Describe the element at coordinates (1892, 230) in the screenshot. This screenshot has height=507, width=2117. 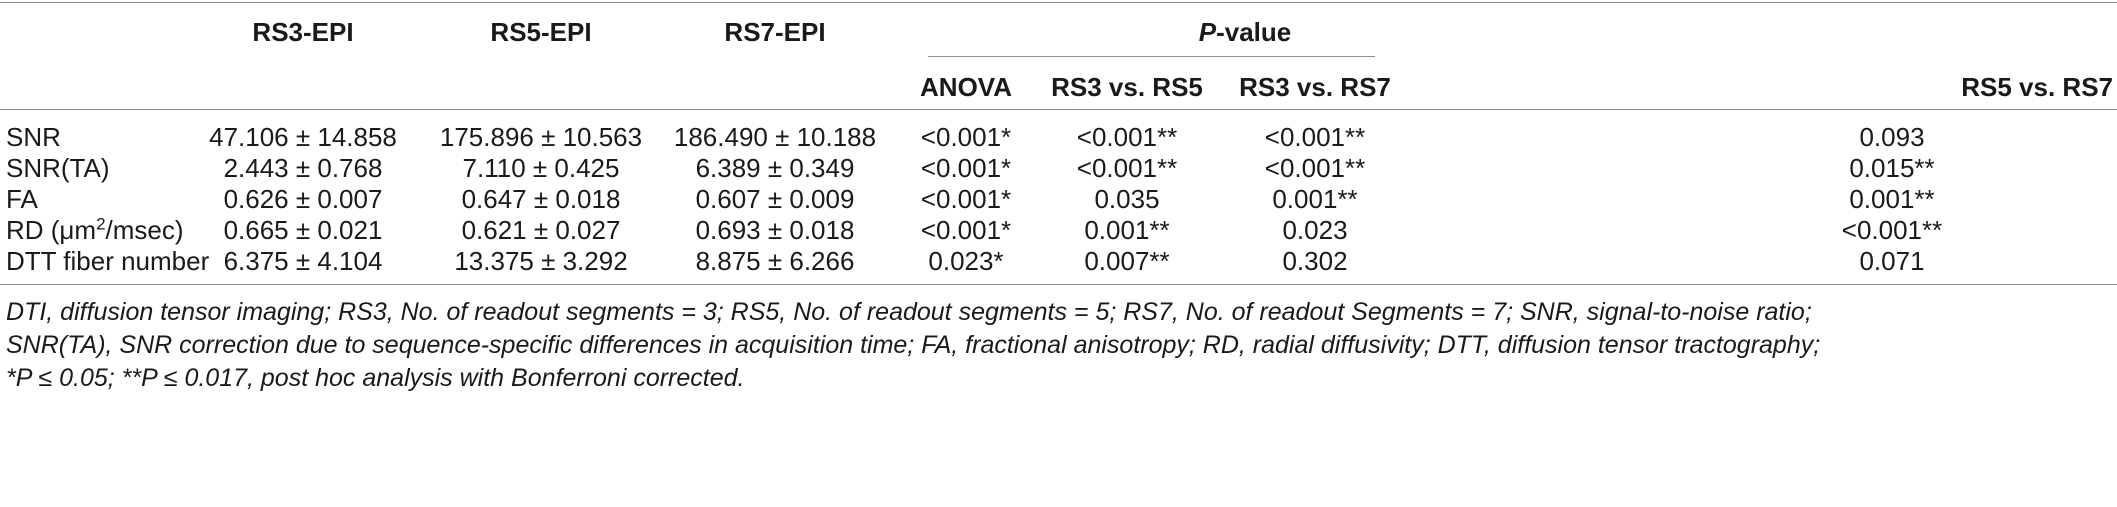
I see `cell-rs5-vs-rs7: <0.001**` at that location.